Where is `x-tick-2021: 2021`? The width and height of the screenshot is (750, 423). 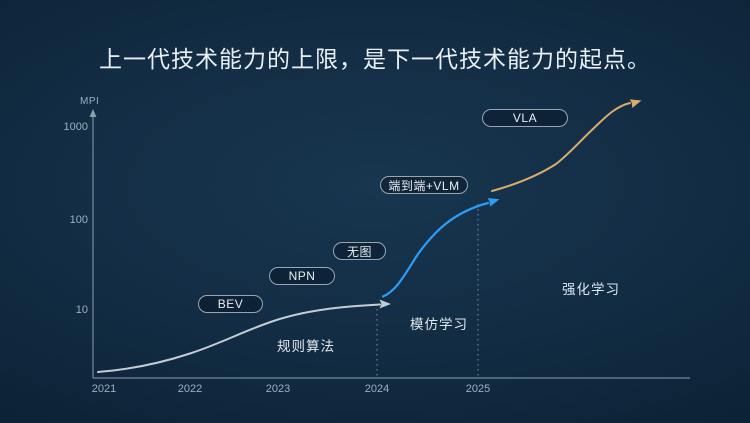 x-tick-2021: 2021 is located at coordinates (104, 389).